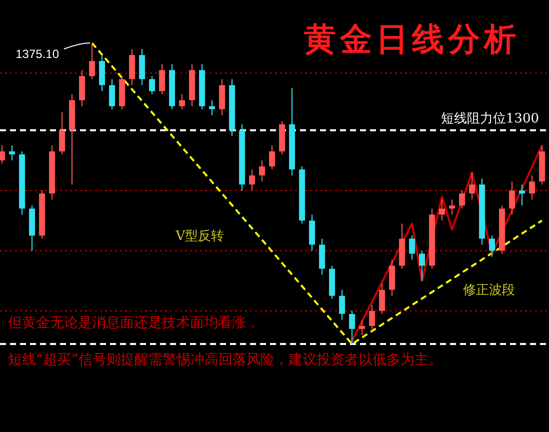 This screenshot has width=549, height=432. Describe the element at coordinates (489, 118) in the screenshot. I see `ref-line-label: 短线阻力位1300` at that location.